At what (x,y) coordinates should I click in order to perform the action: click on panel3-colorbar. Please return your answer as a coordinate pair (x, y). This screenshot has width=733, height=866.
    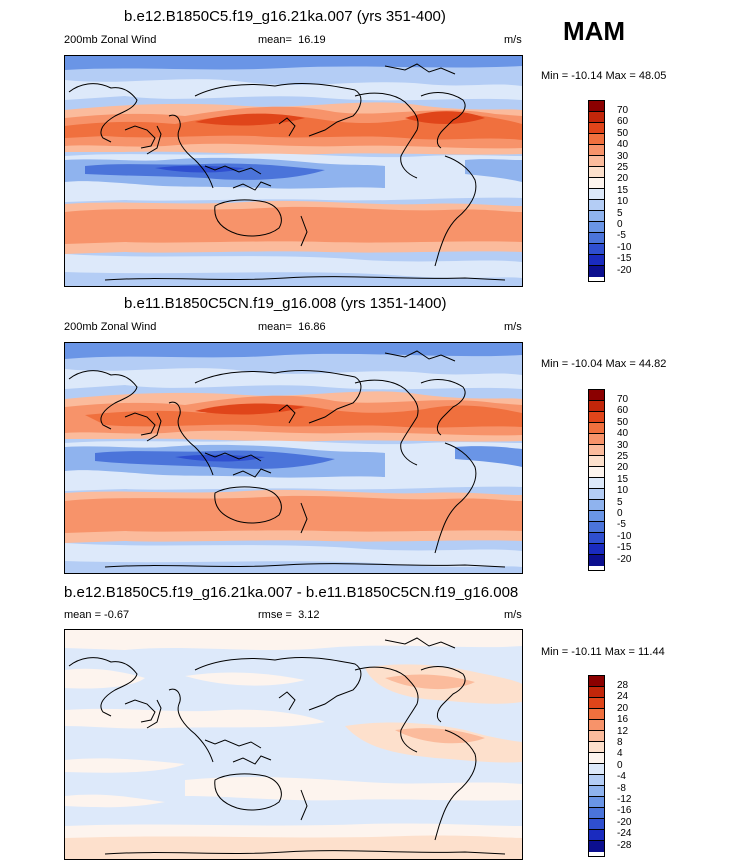
    Looking at the image, I should click on (596, 766).